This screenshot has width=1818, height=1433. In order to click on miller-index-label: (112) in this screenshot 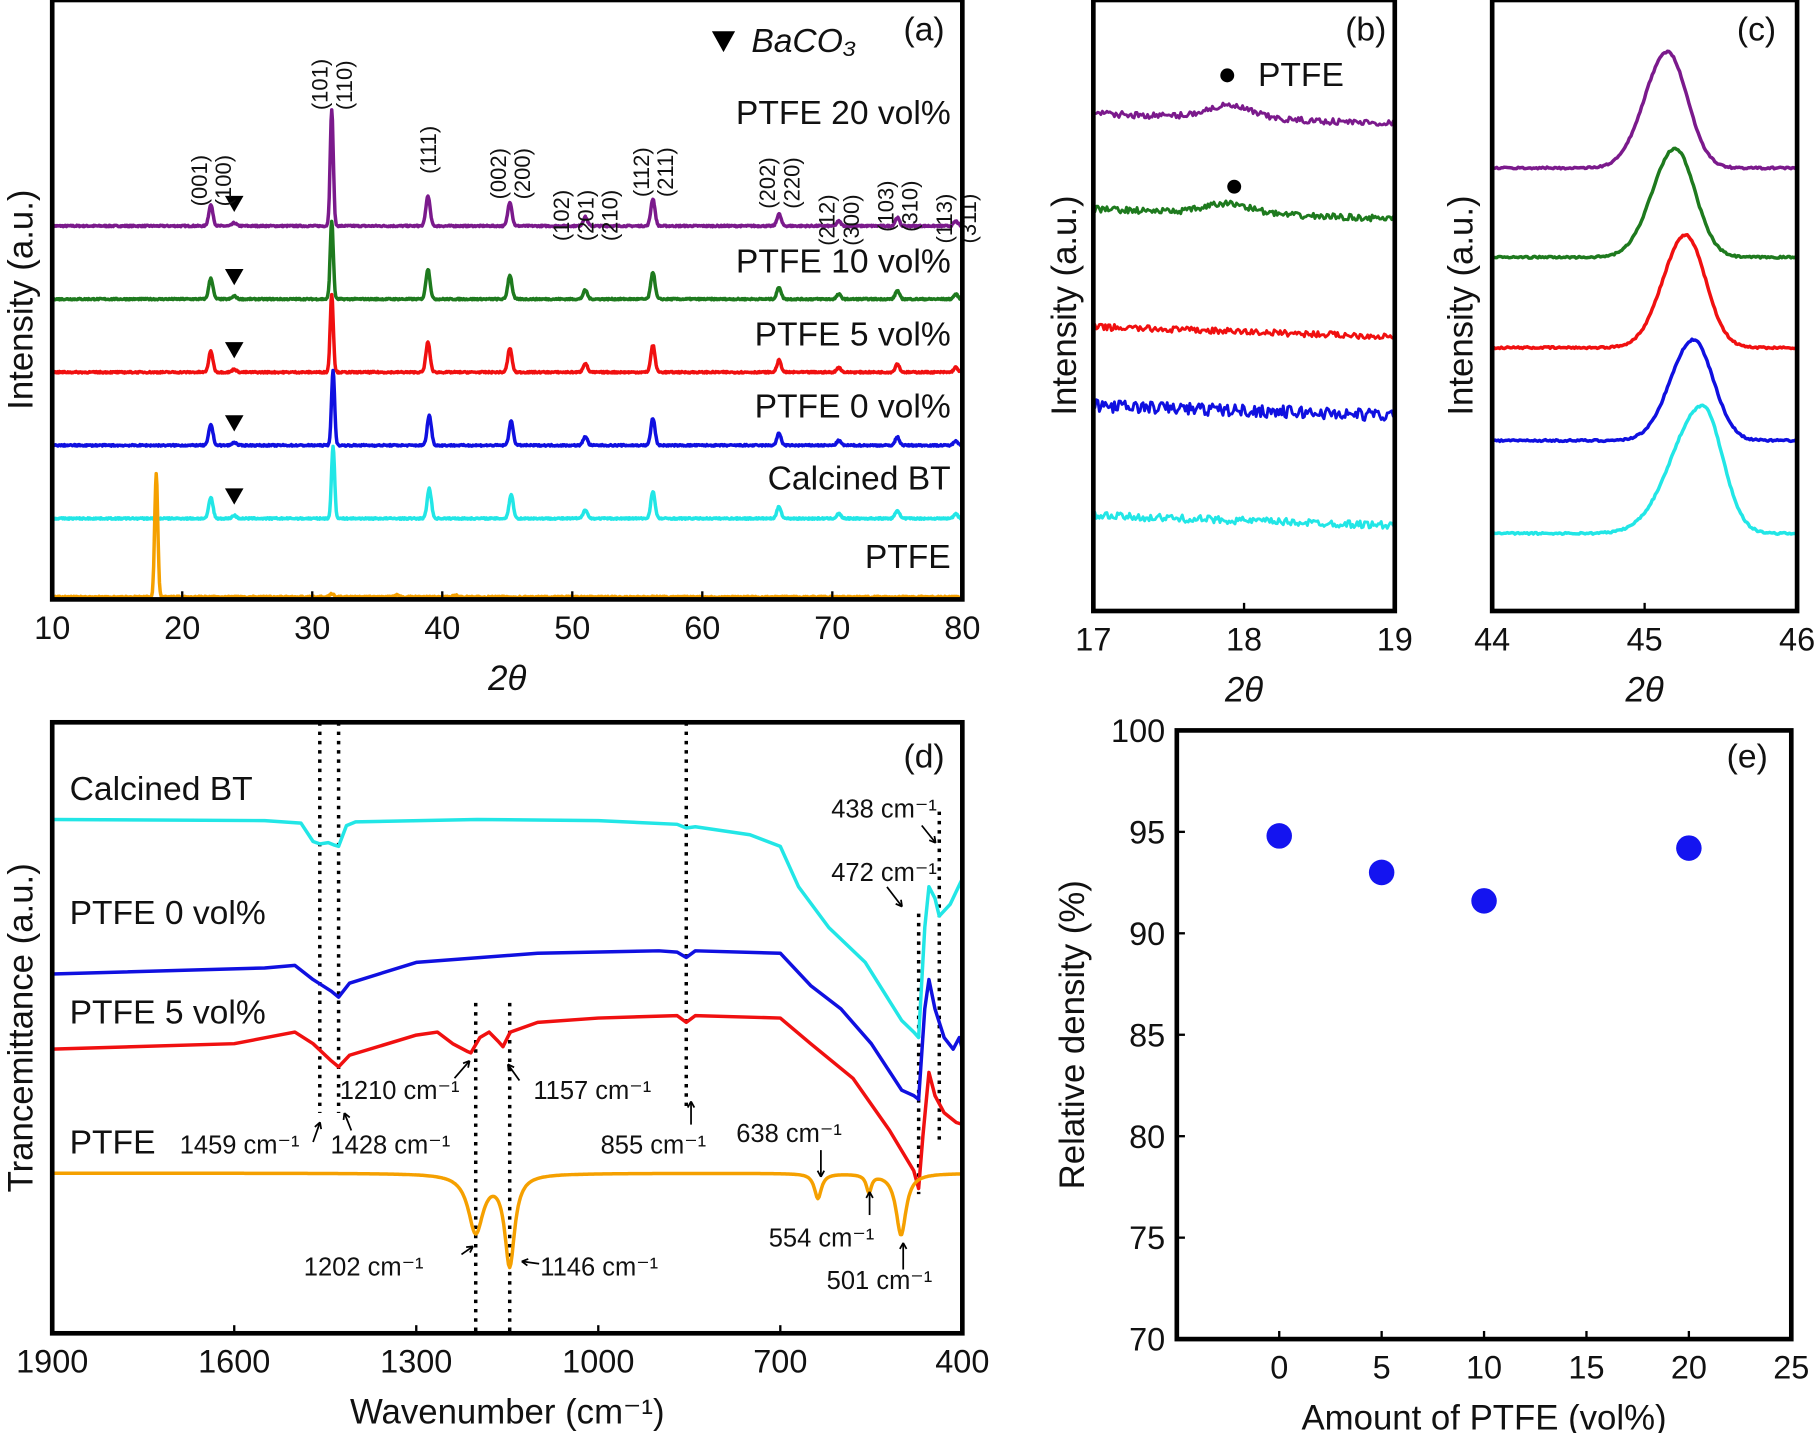, I will do `click(641, 172)`.